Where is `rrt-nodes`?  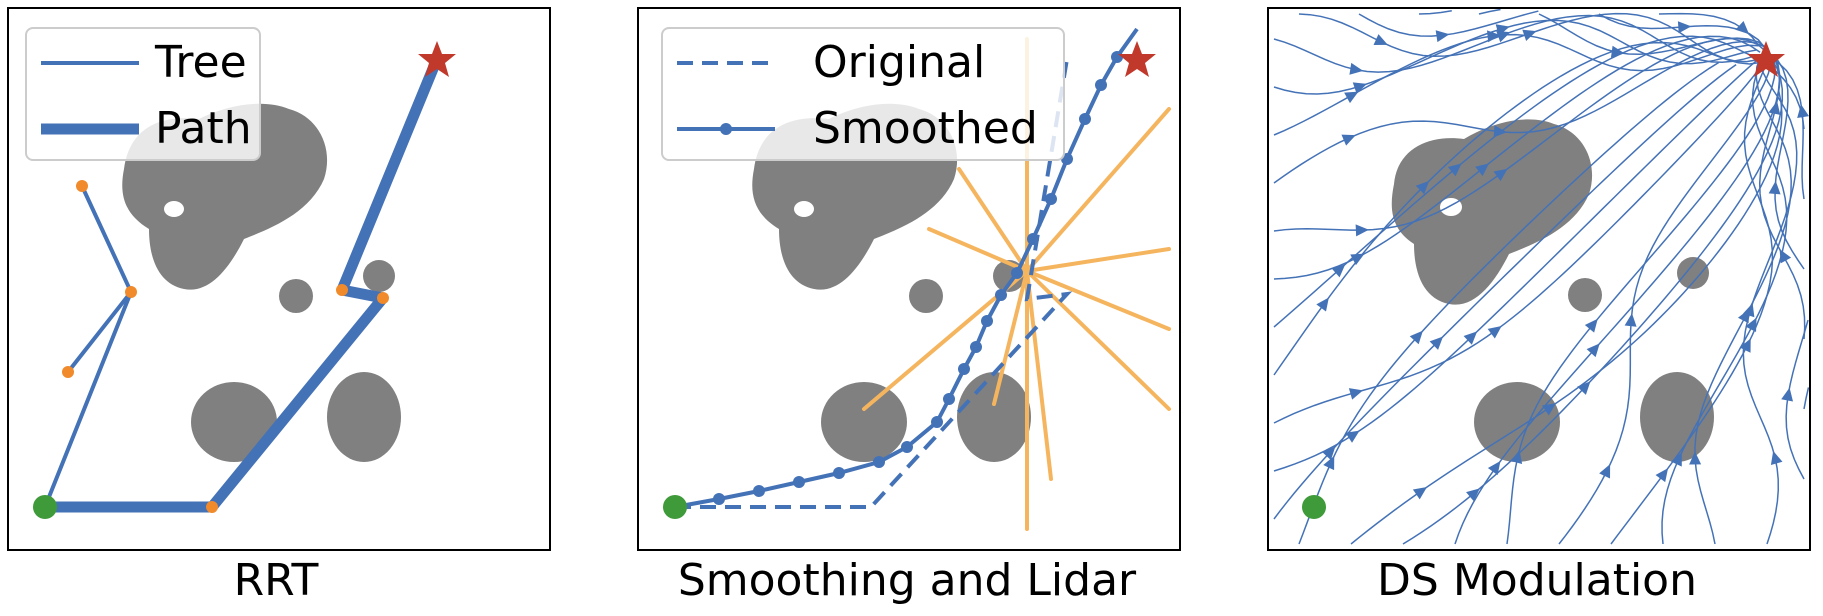
rrt-nodes is located at coordinates (225, 346).